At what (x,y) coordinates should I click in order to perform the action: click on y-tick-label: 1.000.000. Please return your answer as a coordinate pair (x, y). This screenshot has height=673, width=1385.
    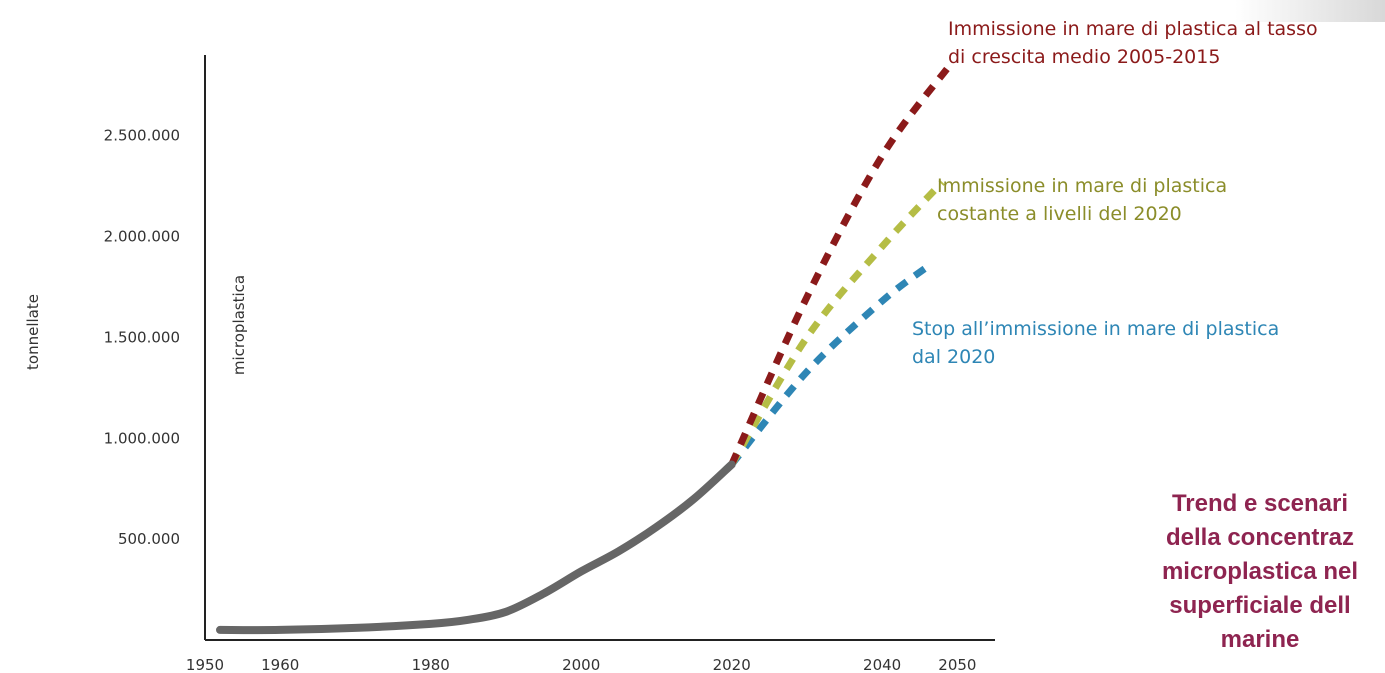
    Looking at the image, I should click on (142, 438).